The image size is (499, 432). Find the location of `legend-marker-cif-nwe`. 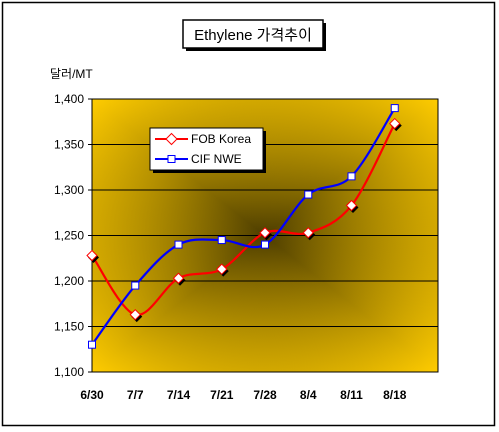

legend-marker-cif-nwe is located at coordinates (171, 159).